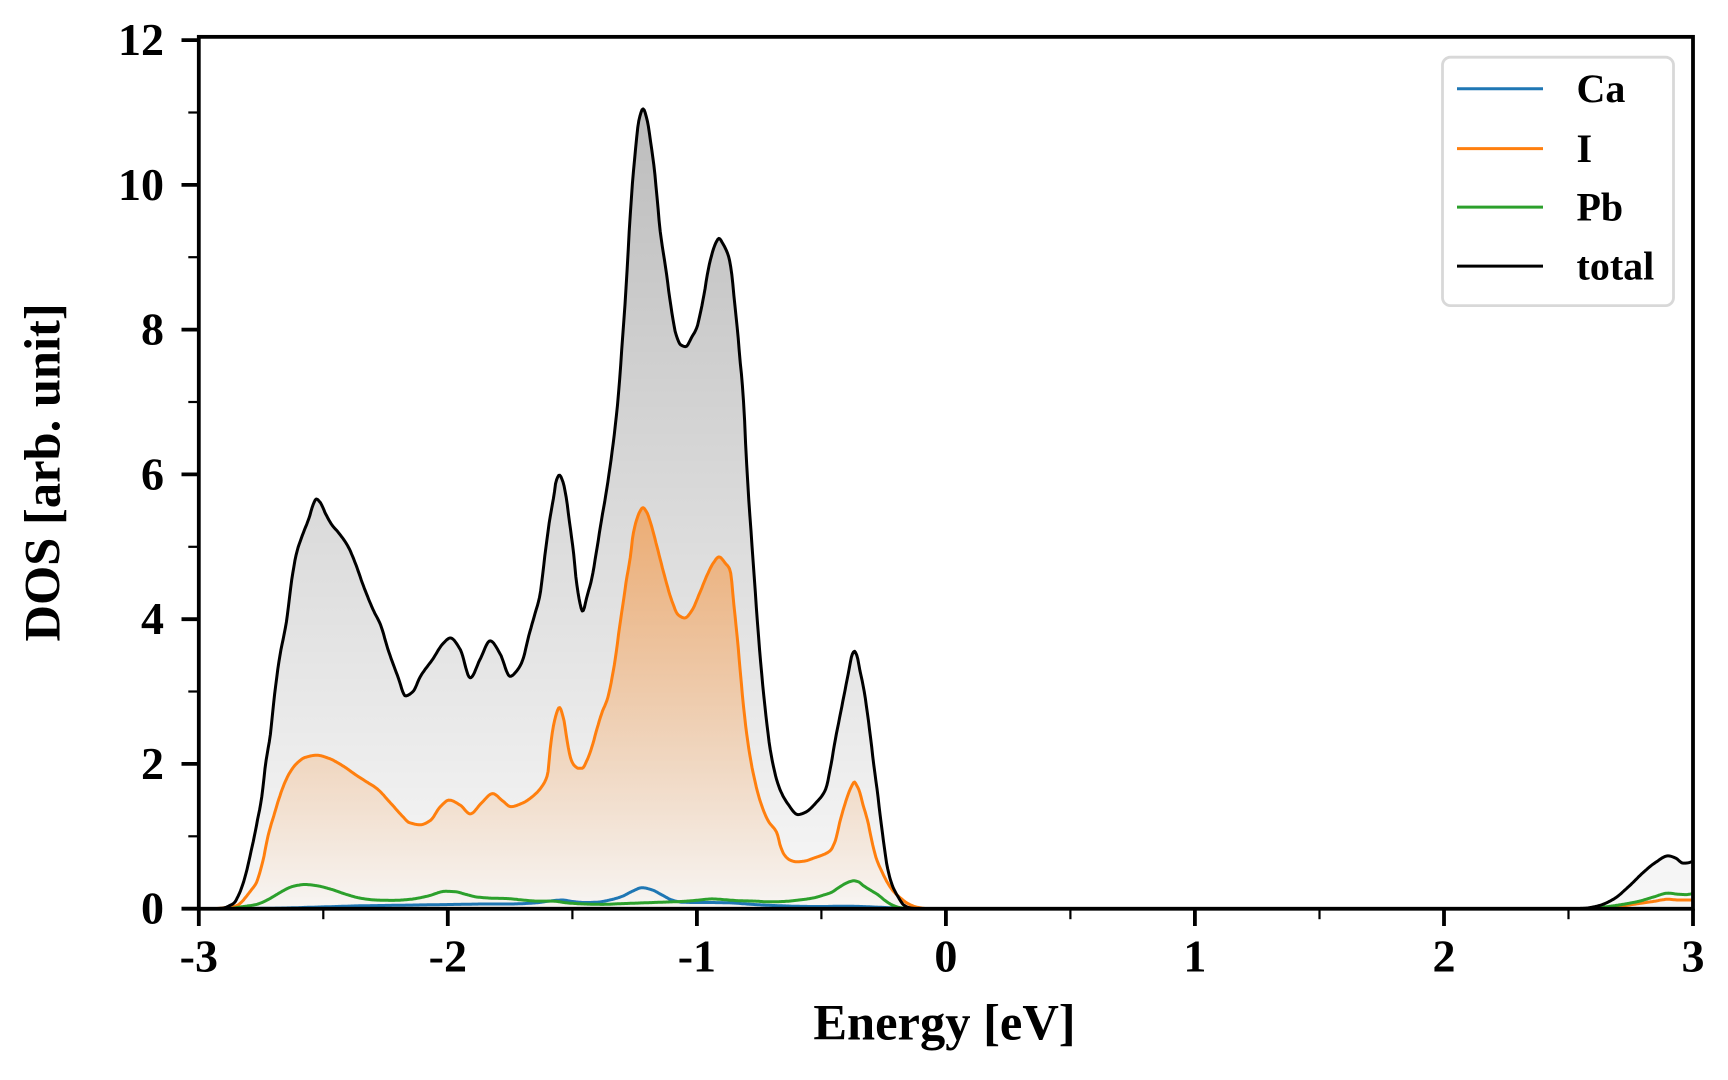 The height and width of the screenshot is (1080, 1728). Describe the element at coordinates (141, 184) in the screenshot. I see `svg-text: 10` at that location.